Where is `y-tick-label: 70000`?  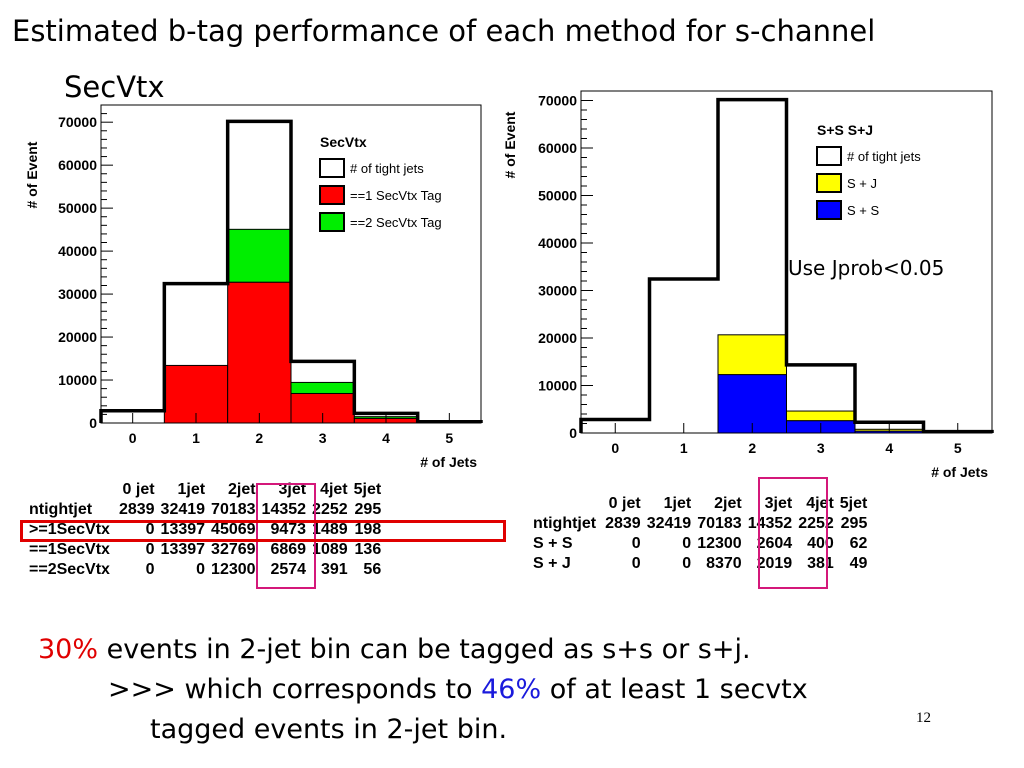 y-tick-label: 70000 is located at coordinates (77, 122).